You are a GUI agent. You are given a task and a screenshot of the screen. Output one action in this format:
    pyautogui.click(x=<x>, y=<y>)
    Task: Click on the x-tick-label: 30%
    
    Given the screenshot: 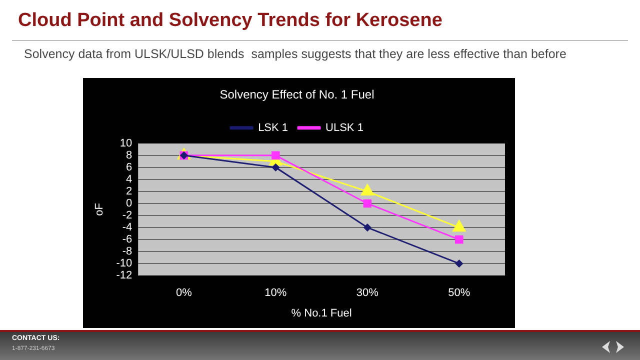 What is the action you would take?
    pyautogui.click(x=367, y=293)
    